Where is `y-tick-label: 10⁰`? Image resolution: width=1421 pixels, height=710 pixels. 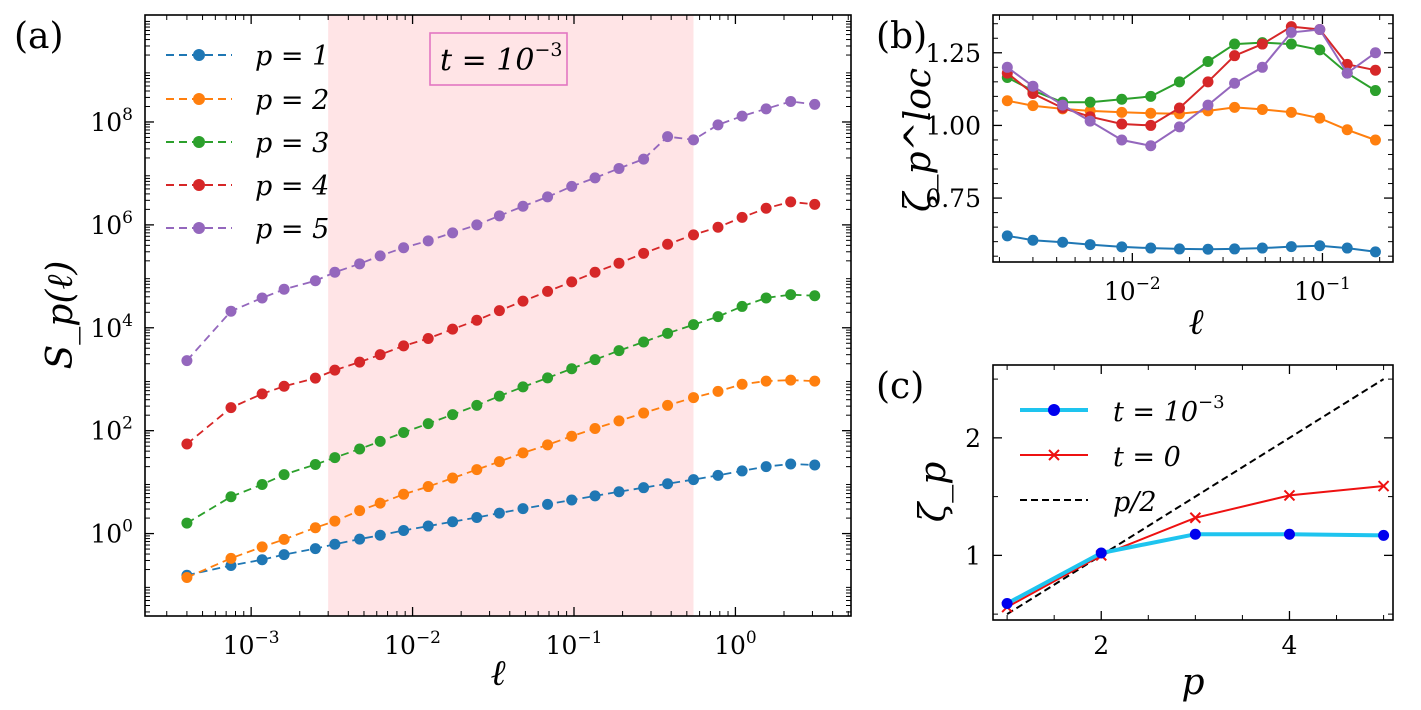 y-tick-label: 10⁰ is located at coordinates (111, 533).